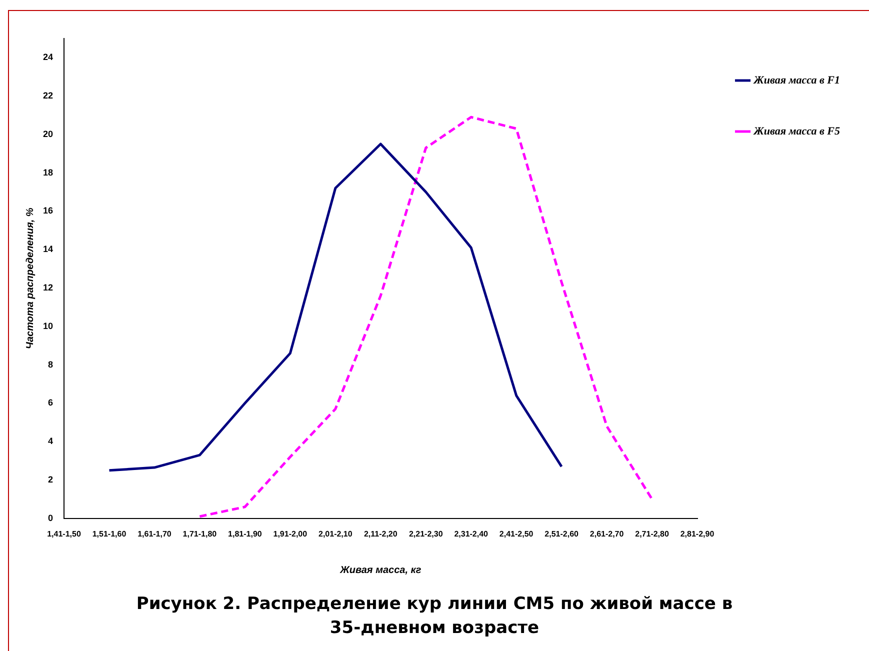 The image size is (869, 651). What do you see at coordinates (48, 172) in the screenshot?
I see `y-tick-label: 18` at bounding box center [48, 172].